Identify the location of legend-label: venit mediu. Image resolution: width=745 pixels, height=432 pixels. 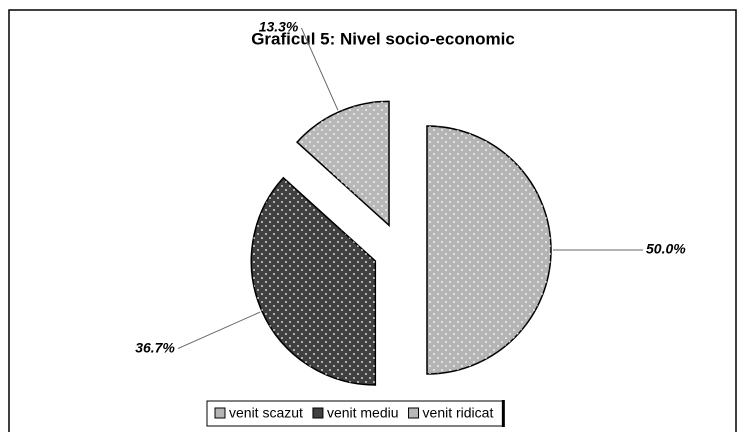
(363, 413).